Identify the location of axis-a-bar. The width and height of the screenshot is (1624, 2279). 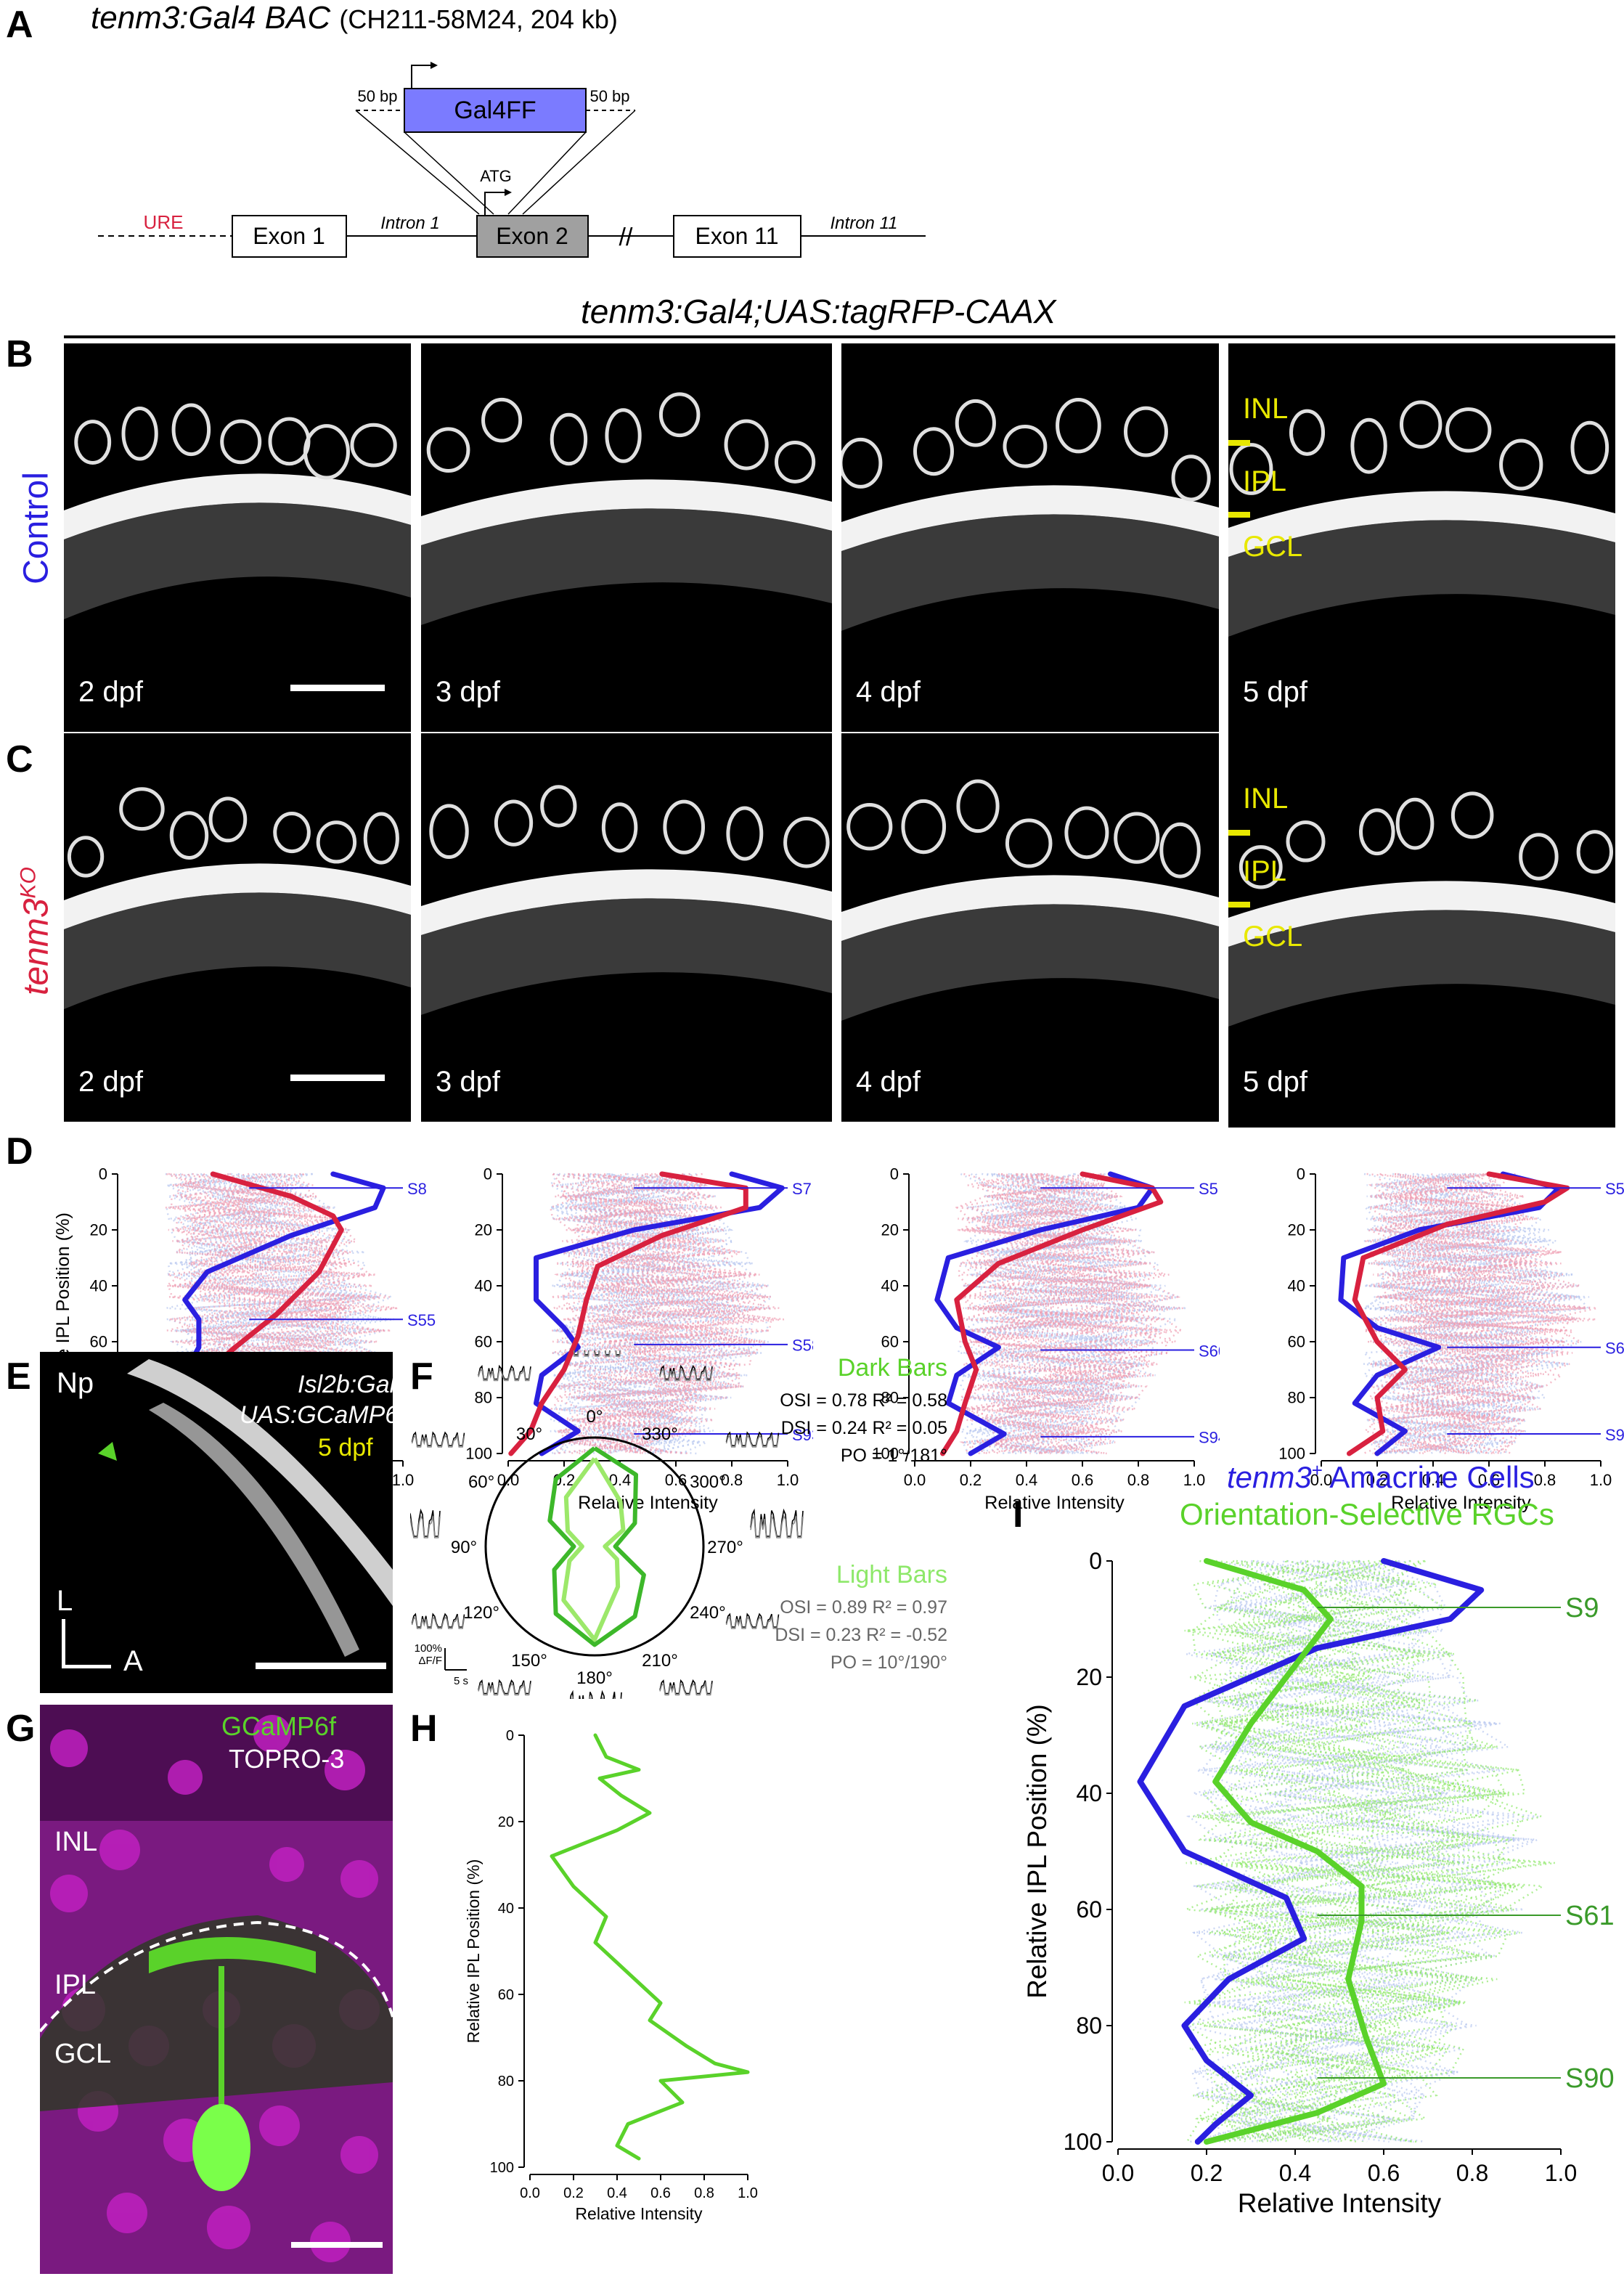
(87, 1666).